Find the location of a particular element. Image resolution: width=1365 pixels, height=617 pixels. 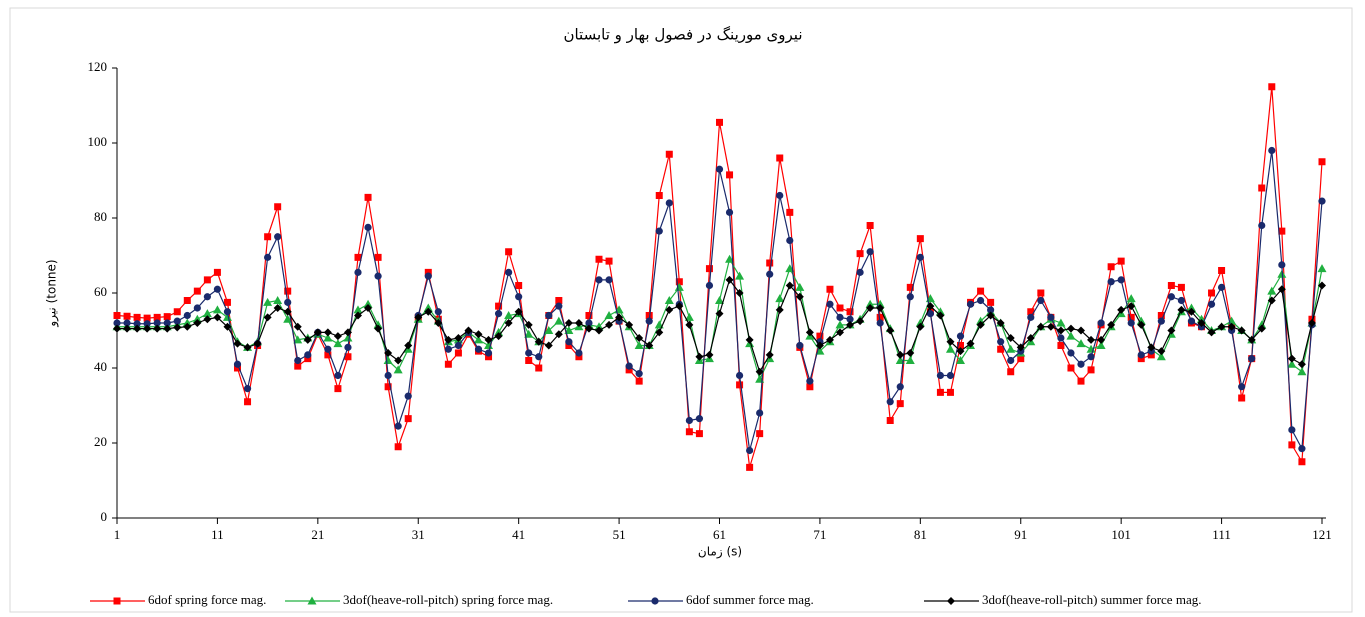

x-tick-label: 101 is located at coordinates (1121, 534).